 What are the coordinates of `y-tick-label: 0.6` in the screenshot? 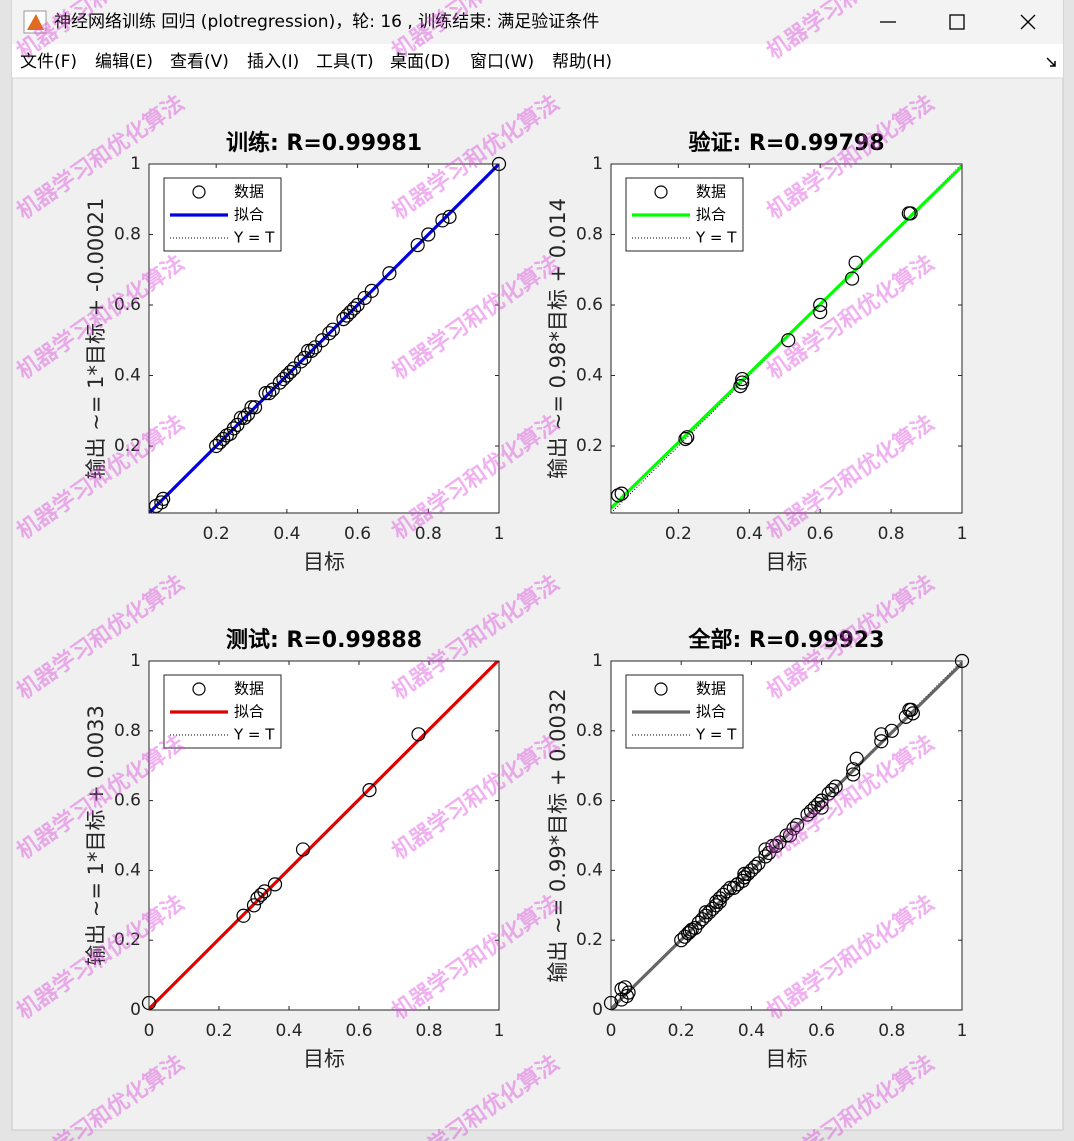 It's located at (589, 801).